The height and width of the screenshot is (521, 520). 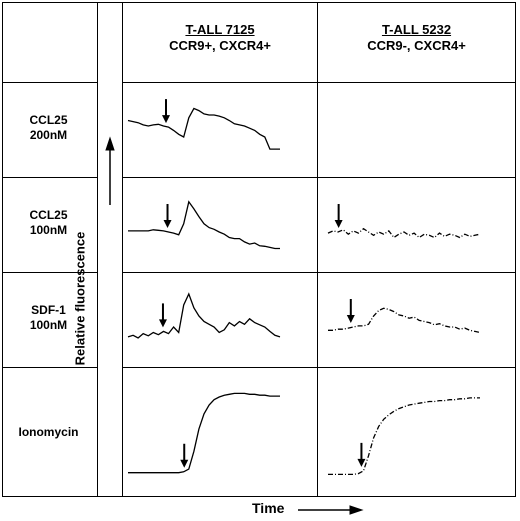 I want to click on row-label: Ionomycin, so click(x=48, y=432).